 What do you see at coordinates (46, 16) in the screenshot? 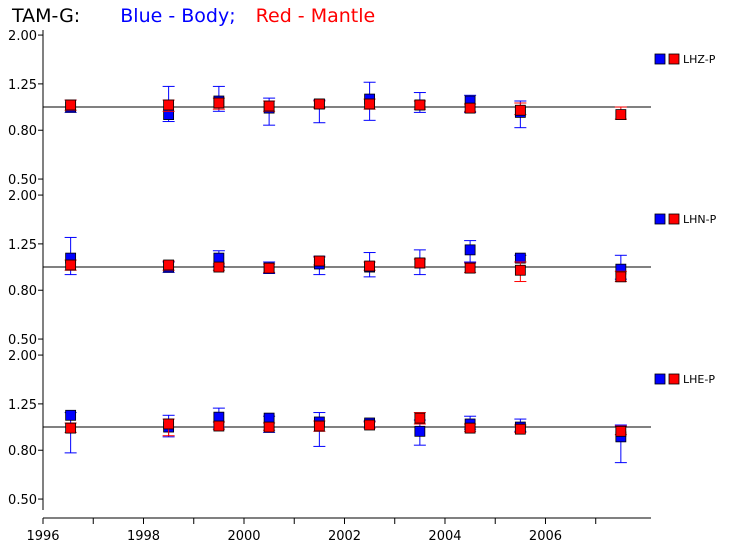
I see `station-label: TAM-G:` at bounding box center [46, 16].